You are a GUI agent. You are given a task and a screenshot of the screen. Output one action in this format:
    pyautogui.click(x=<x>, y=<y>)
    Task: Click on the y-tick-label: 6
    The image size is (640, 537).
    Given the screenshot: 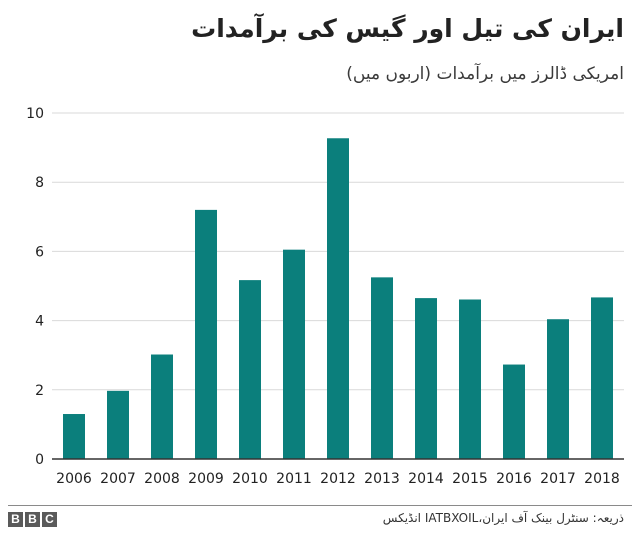 What is the action you would take?
    pyautogui.click(x=39, y=252)
    